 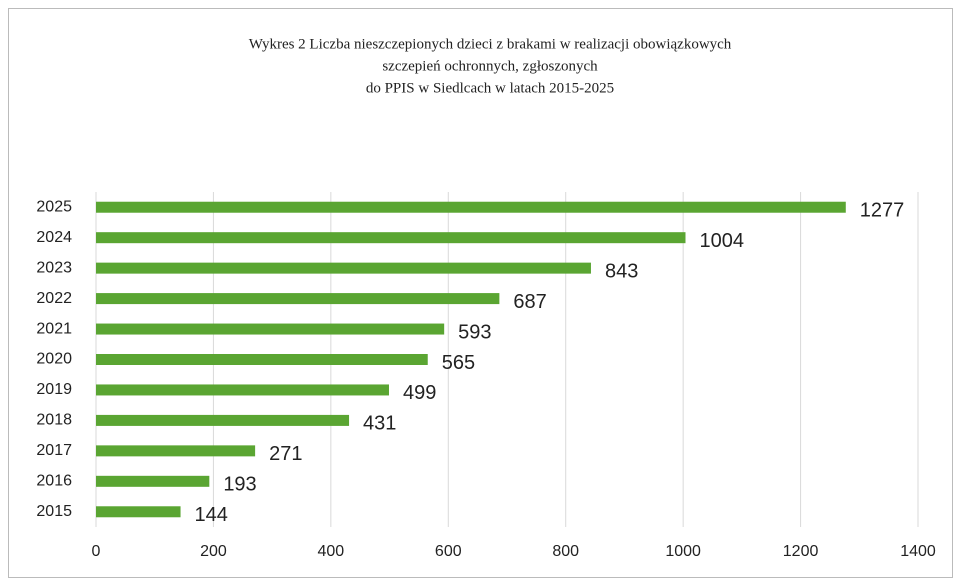 I want to click on chart-title: szczepień ochronnych, zgłoszonych, so click(x=490, y=66).